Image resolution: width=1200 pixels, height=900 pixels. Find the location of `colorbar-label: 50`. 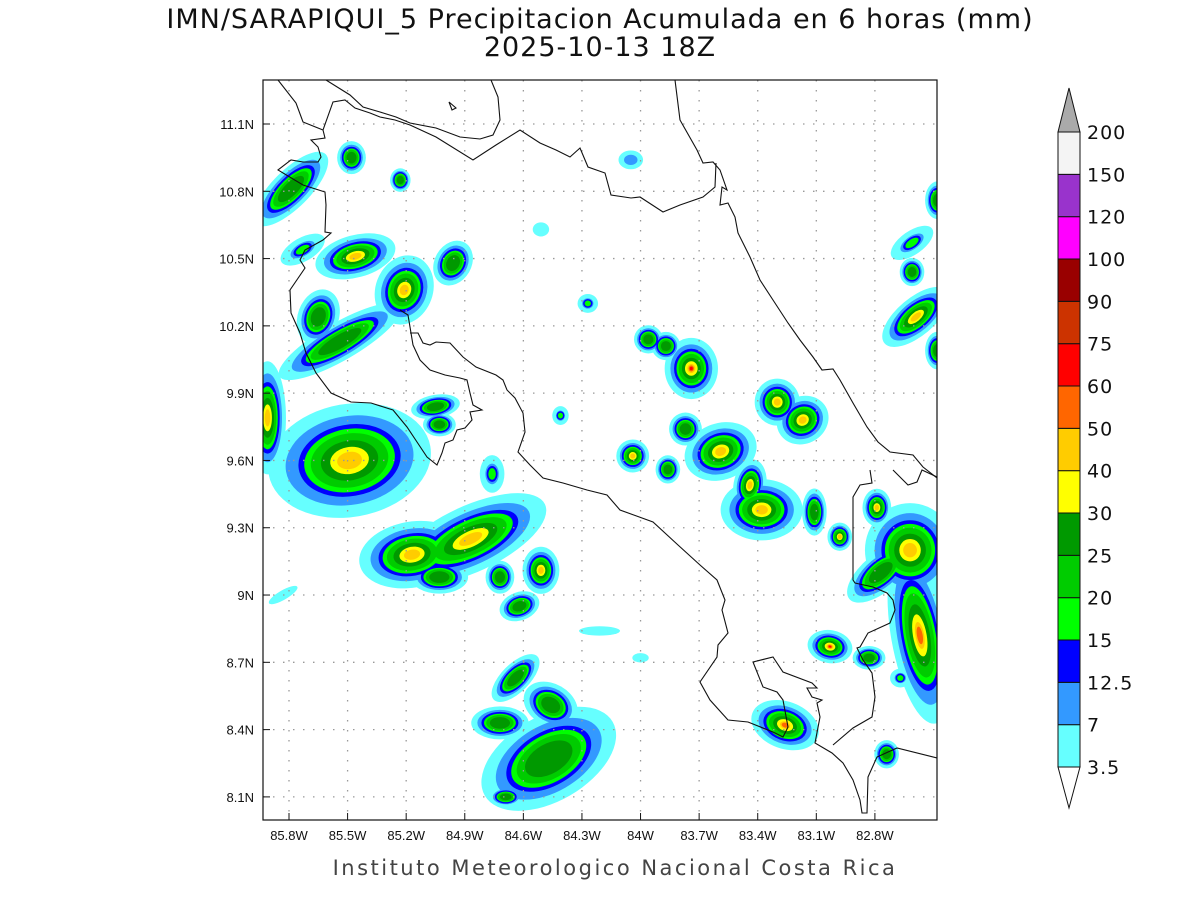

colorbar-label: 50 is located at coordinates (1100, 429).